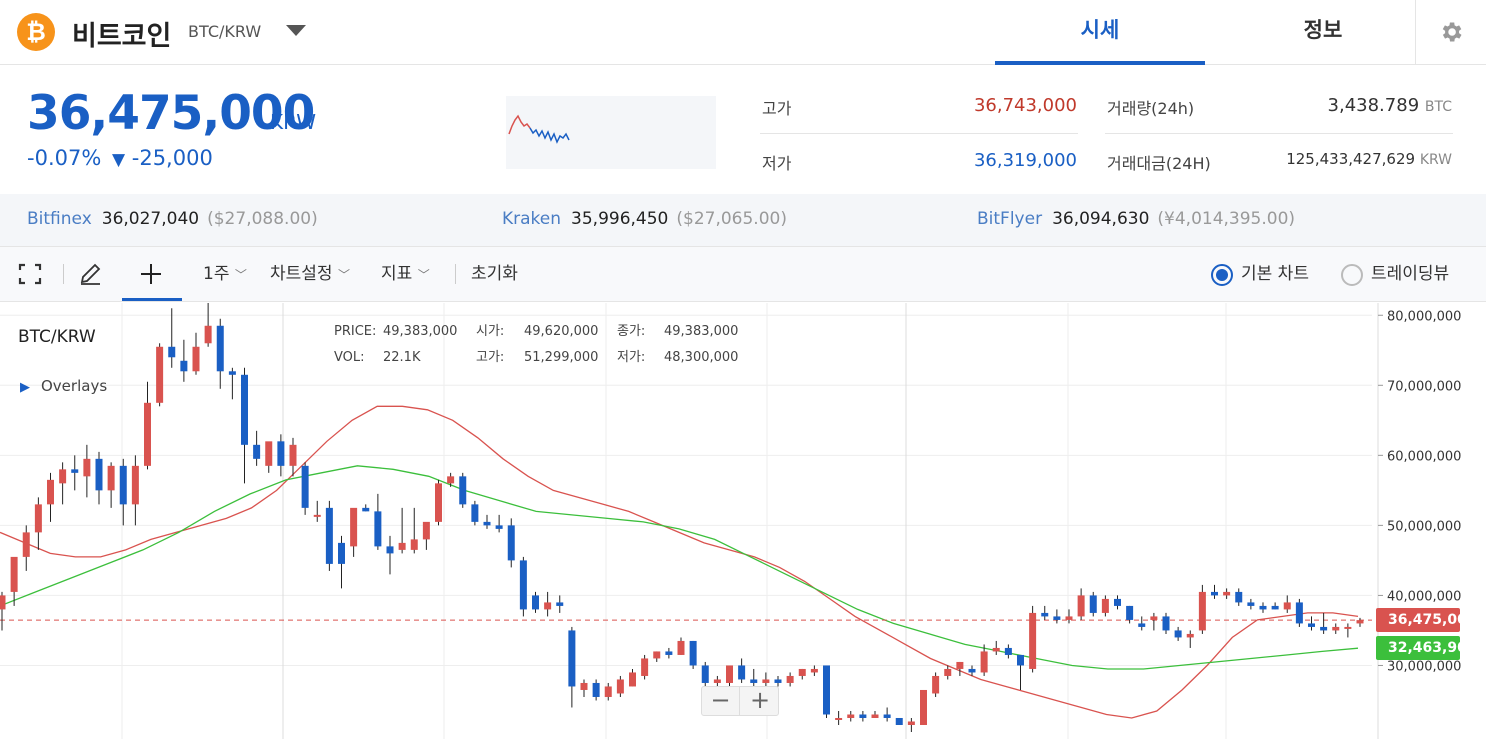 The image size is (1486, 743). I want to click on change-amount: -25,000, so click(172, 158).